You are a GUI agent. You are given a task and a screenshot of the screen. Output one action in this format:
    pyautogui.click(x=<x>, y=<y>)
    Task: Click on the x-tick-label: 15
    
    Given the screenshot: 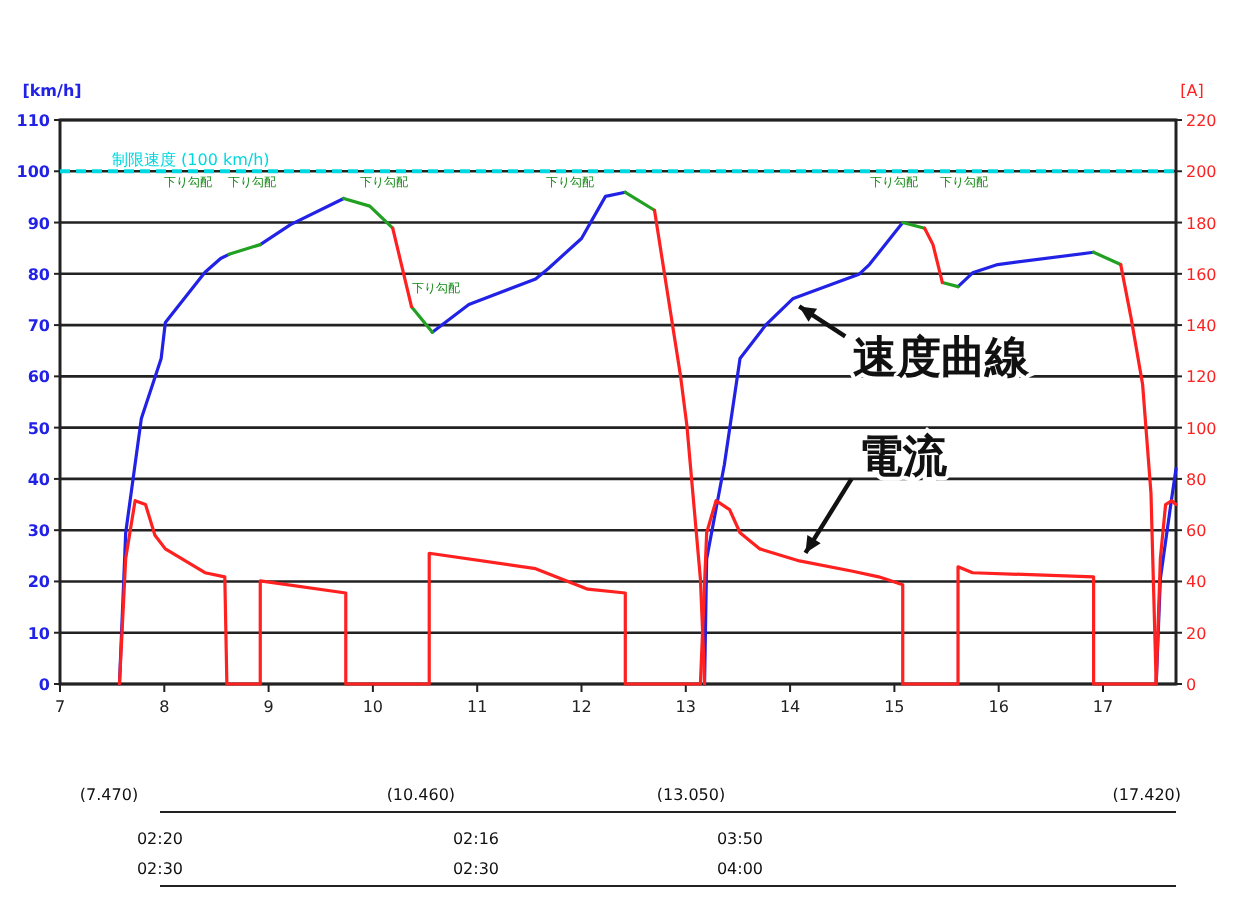 What is the action you would take?
    pyautogui.click(x=894, y=707)
    